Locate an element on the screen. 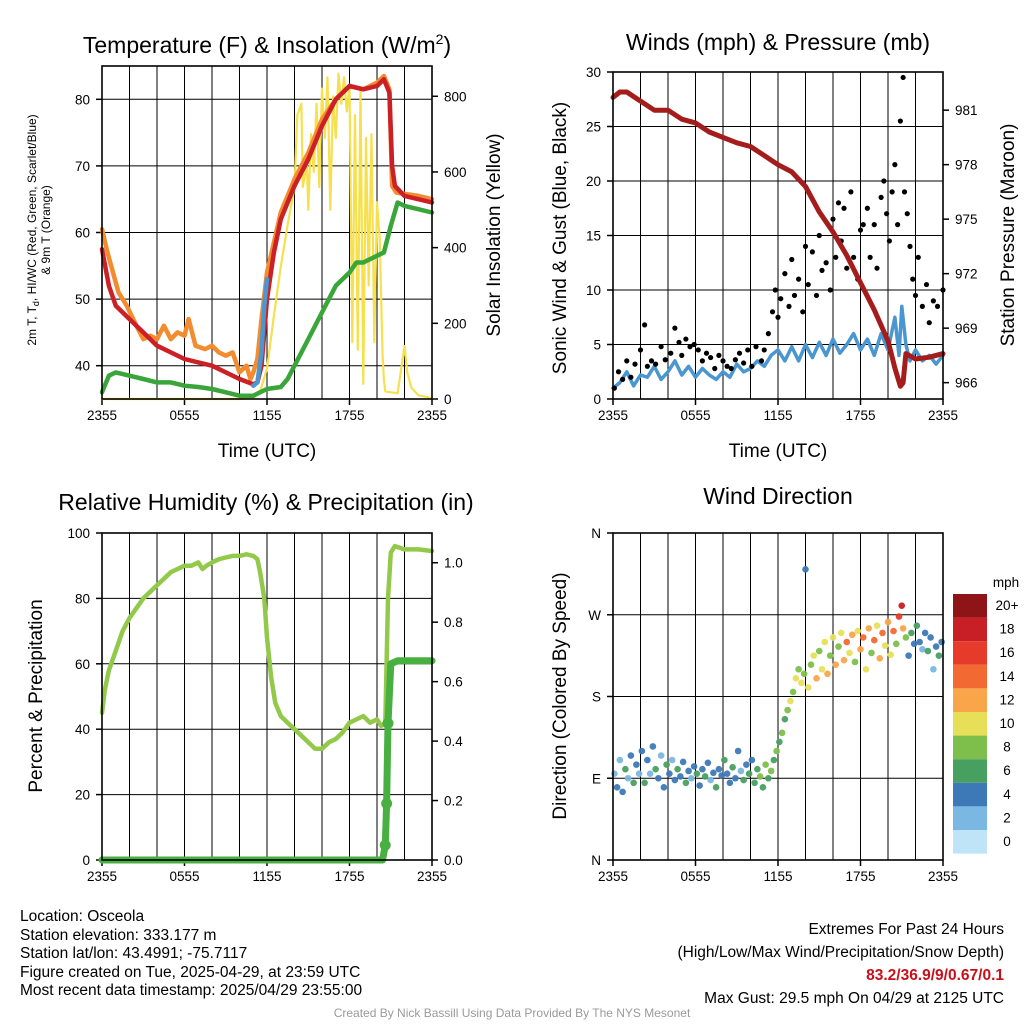 The image size is (1024, 1024). y-tick-label: N is located at coordinates (596, 860).